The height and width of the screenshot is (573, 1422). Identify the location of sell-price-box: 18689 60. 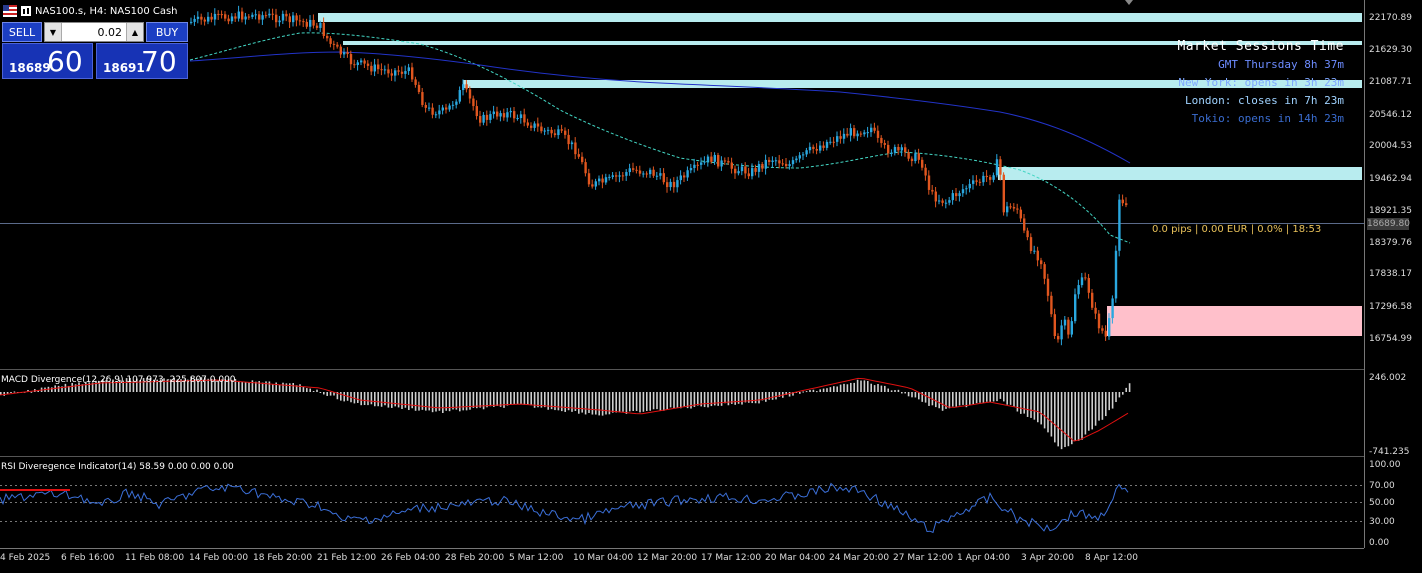
(47, 61).